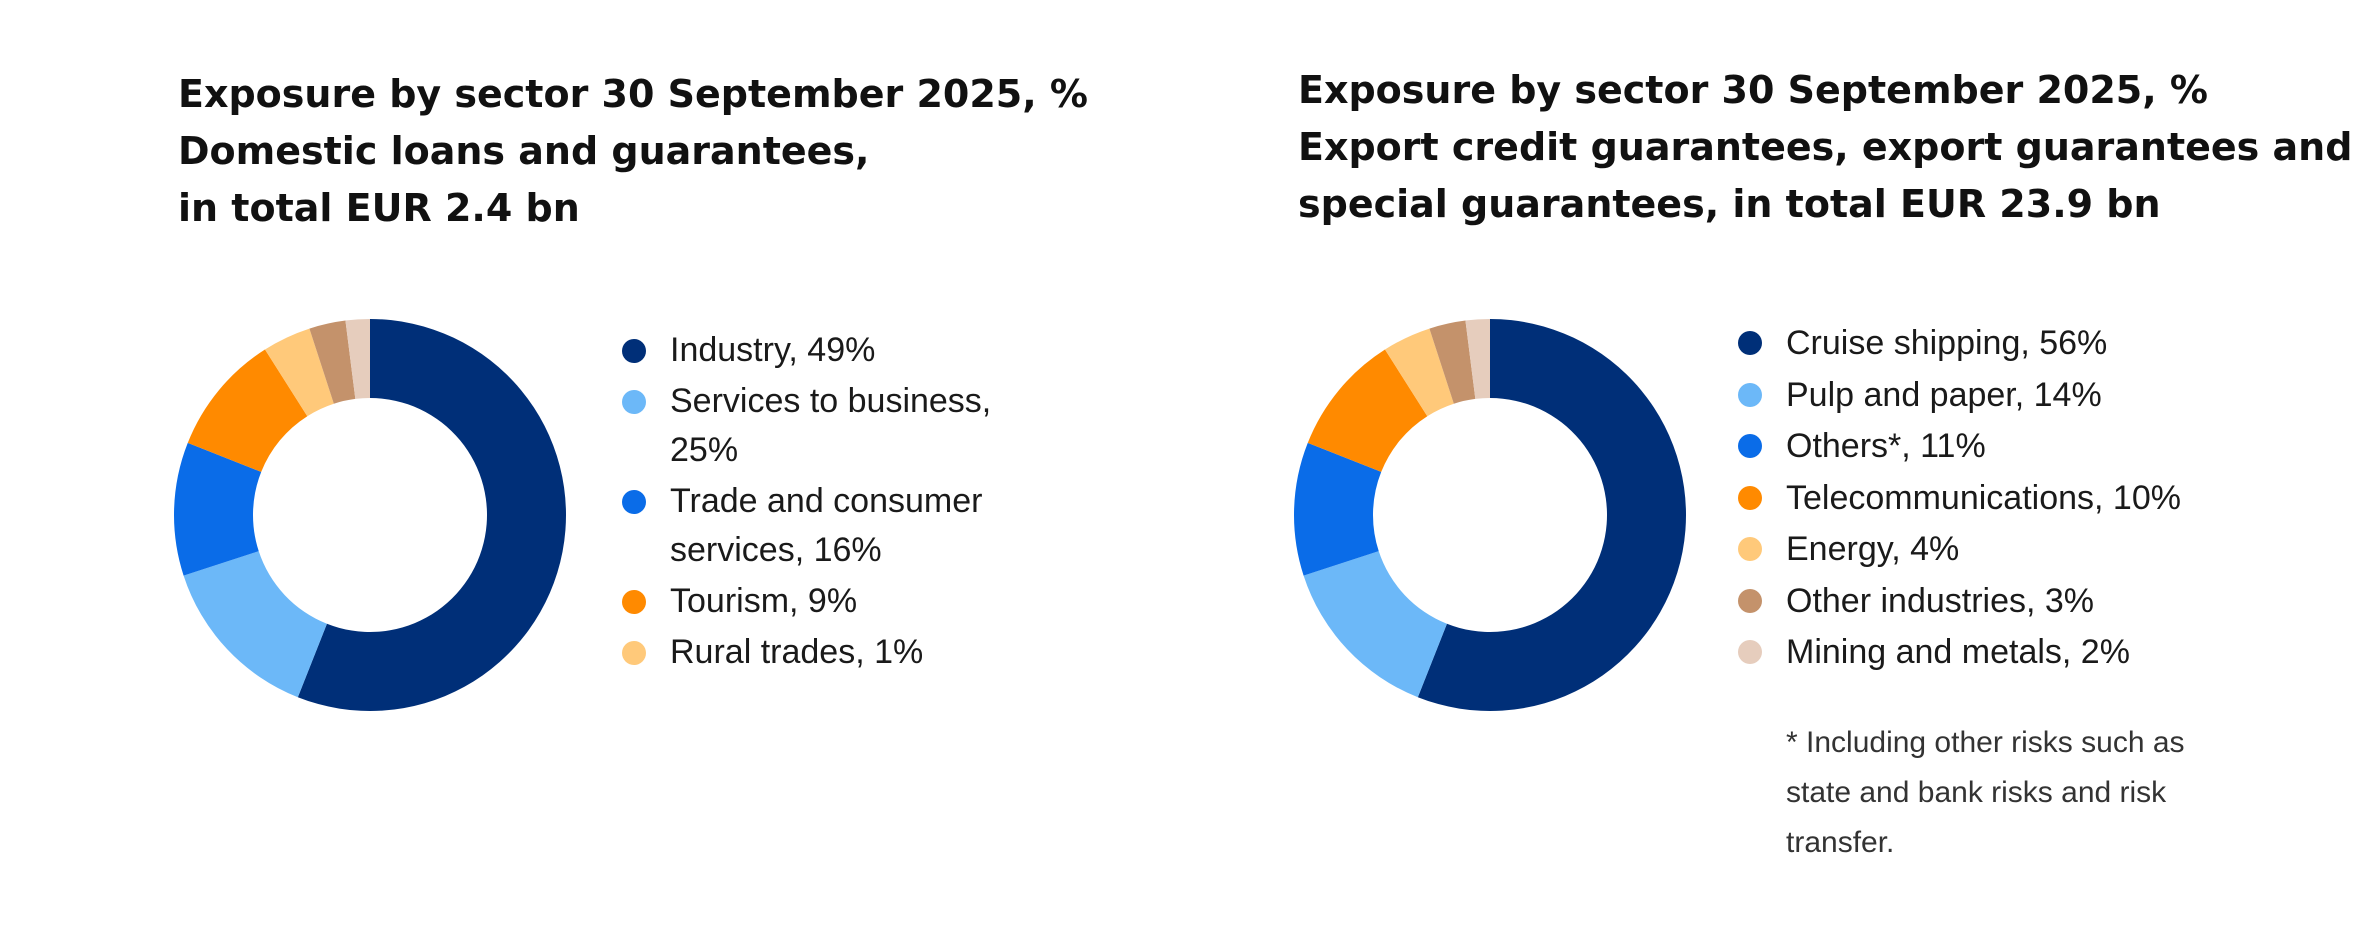 This screenshot has width=2362, height=945. What do you see at coordinates (255, 624) in the screenshot?
I see `donut-slice-services-to-business` at bounding box center [255, 624].